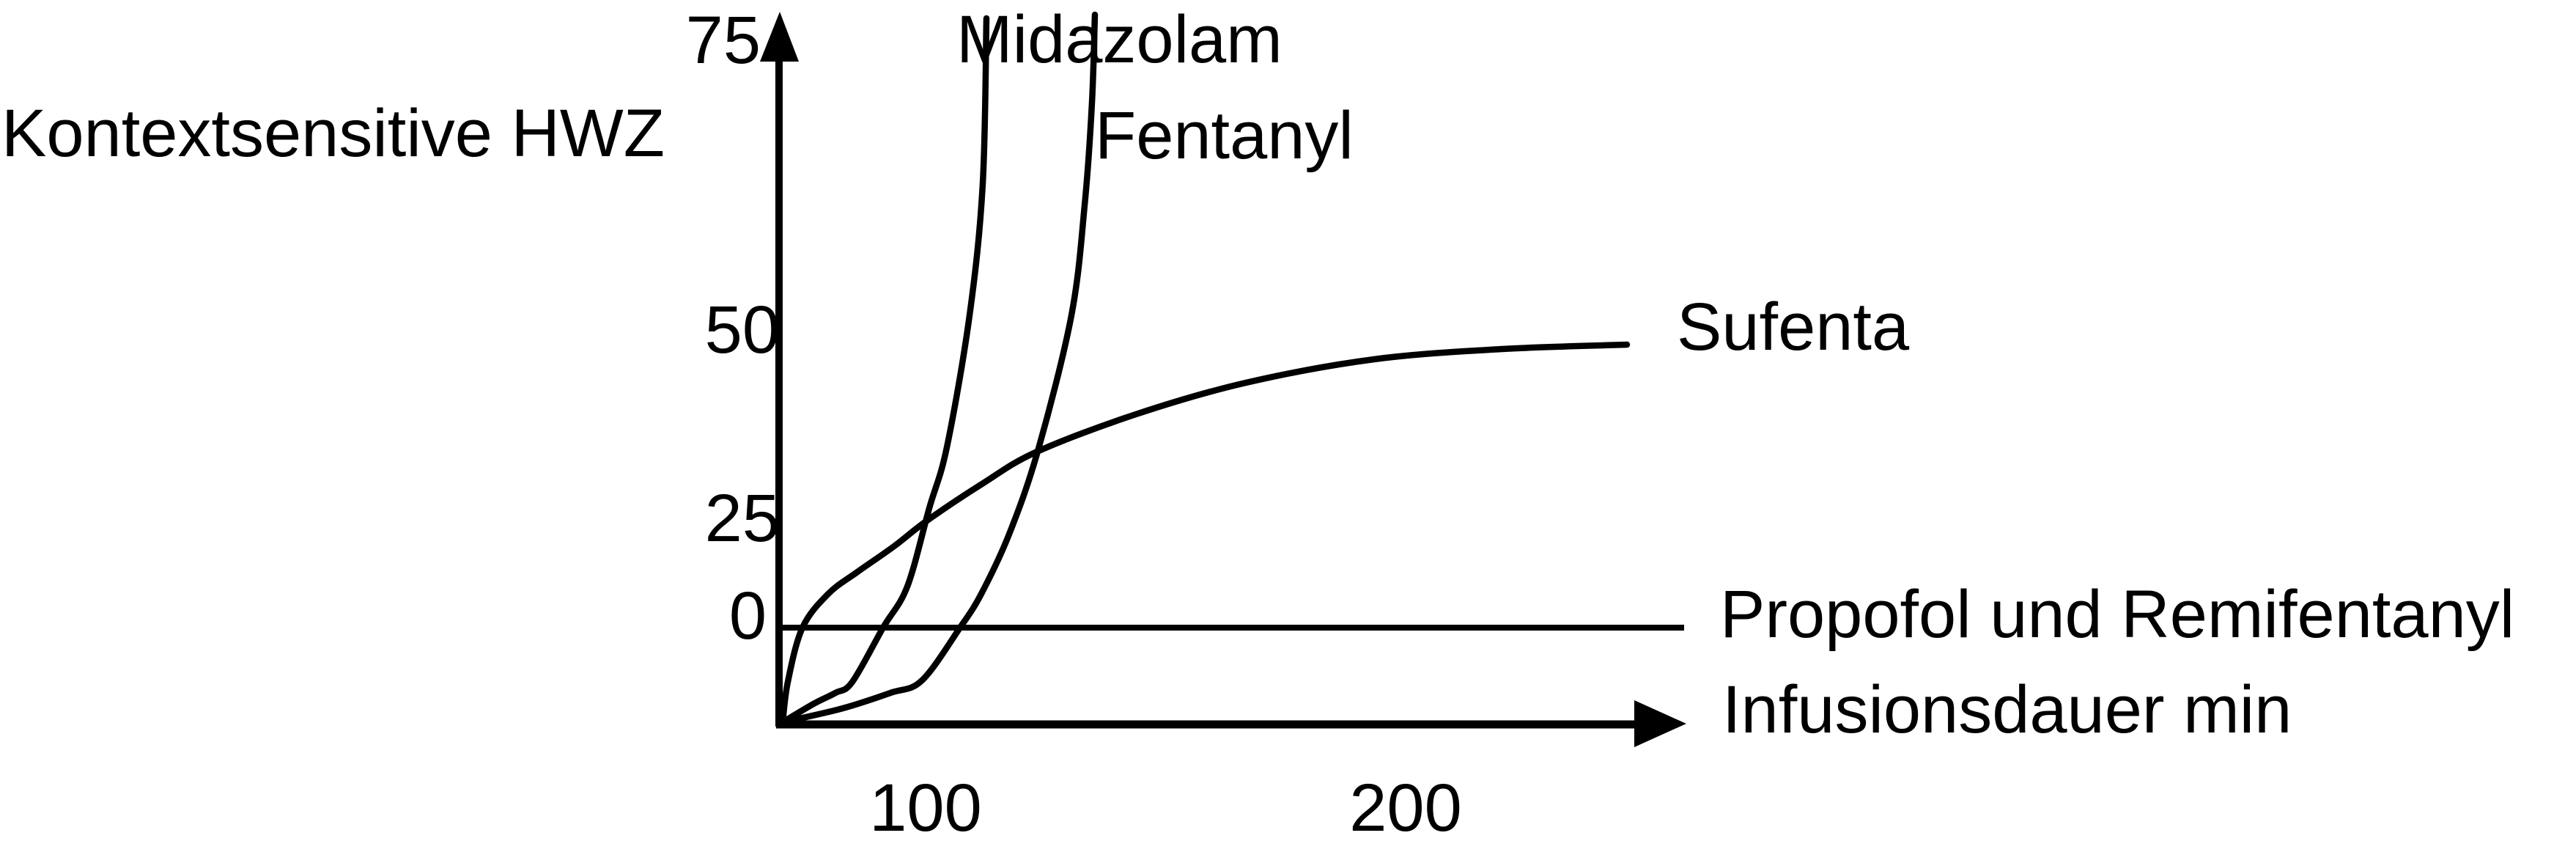 This screenshot has width=2576, height=852. I want to click on line-label-propofol-remifentanyl: Propofol und Remifentanyl, so click(2117, 614).